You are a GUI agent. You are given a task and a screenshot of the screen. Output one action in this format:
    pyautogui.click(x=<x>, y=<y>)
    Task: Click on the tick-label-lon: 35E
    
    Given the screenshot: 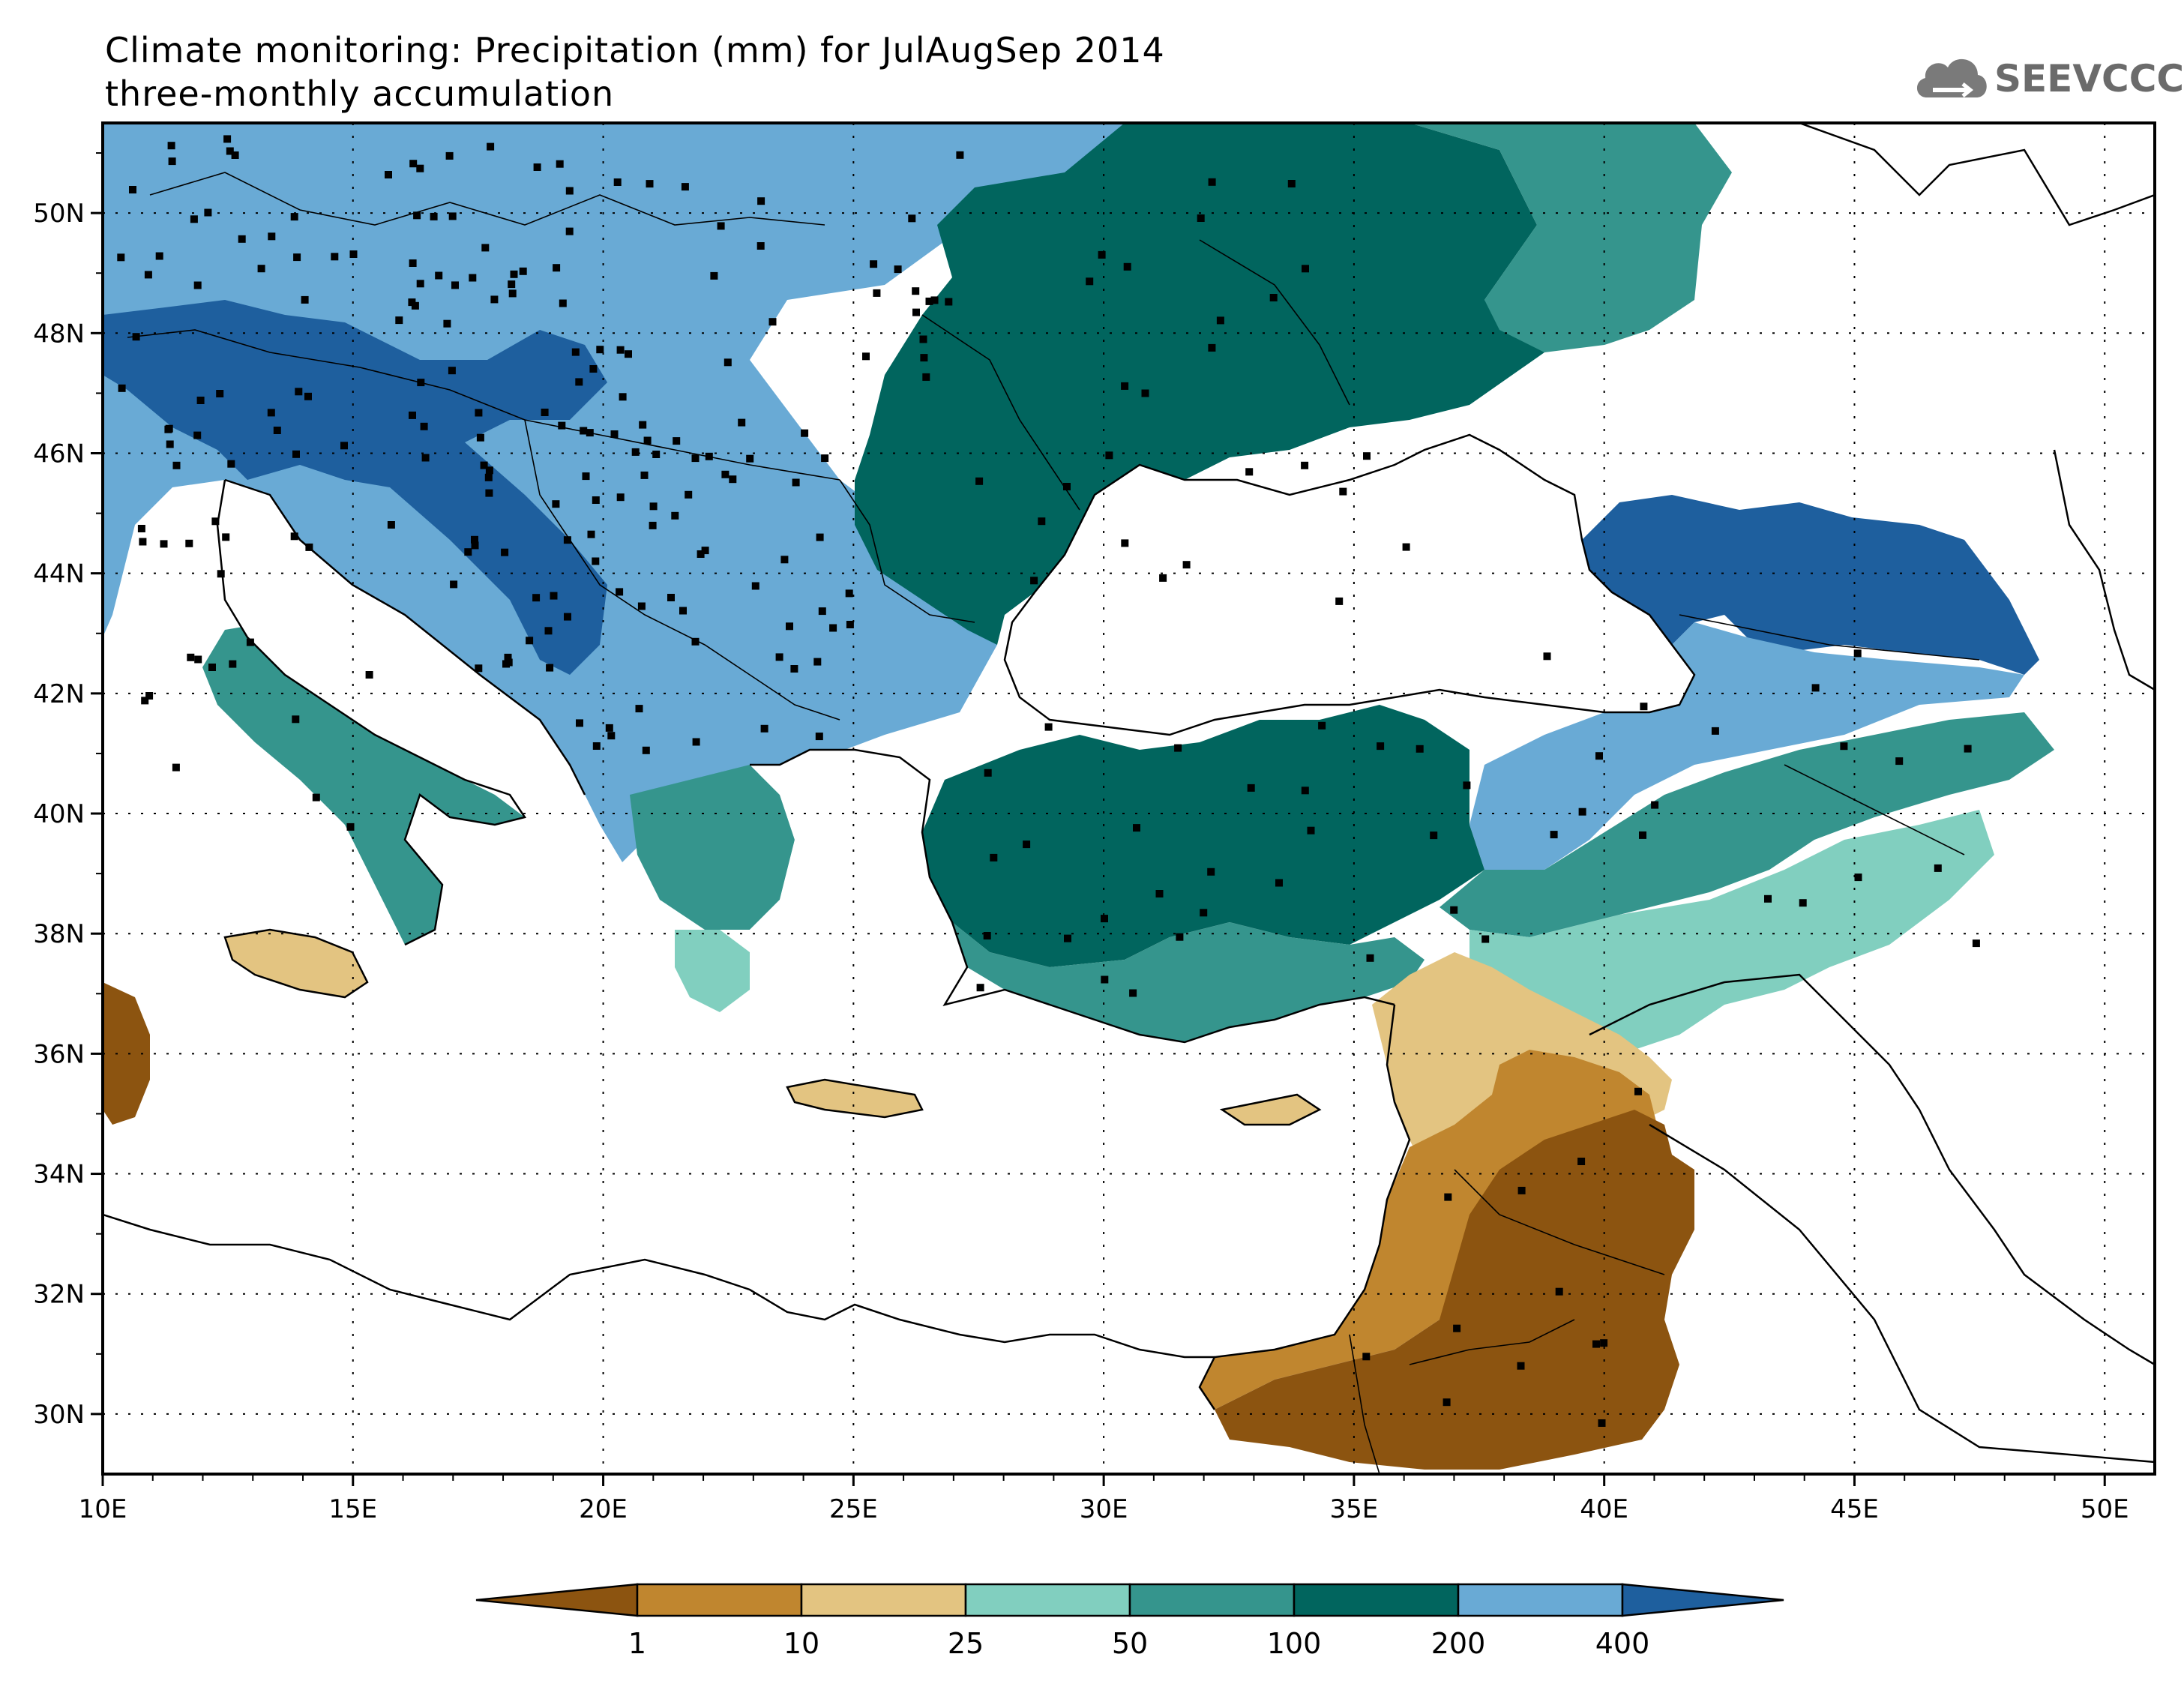 What is the action you would take?
    pyautogui.click(x=1354, y=1509)
    